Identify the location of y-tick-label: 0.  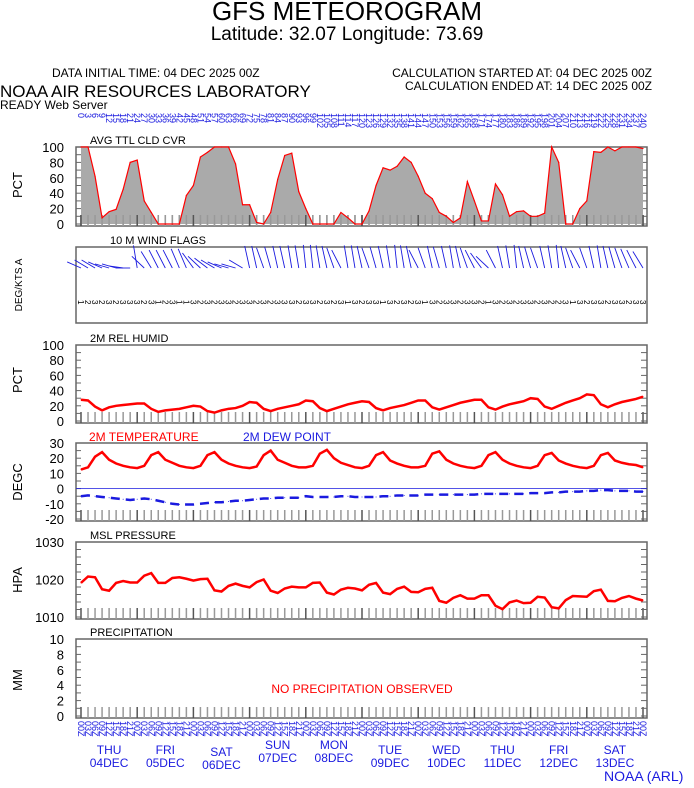
(60, 421).